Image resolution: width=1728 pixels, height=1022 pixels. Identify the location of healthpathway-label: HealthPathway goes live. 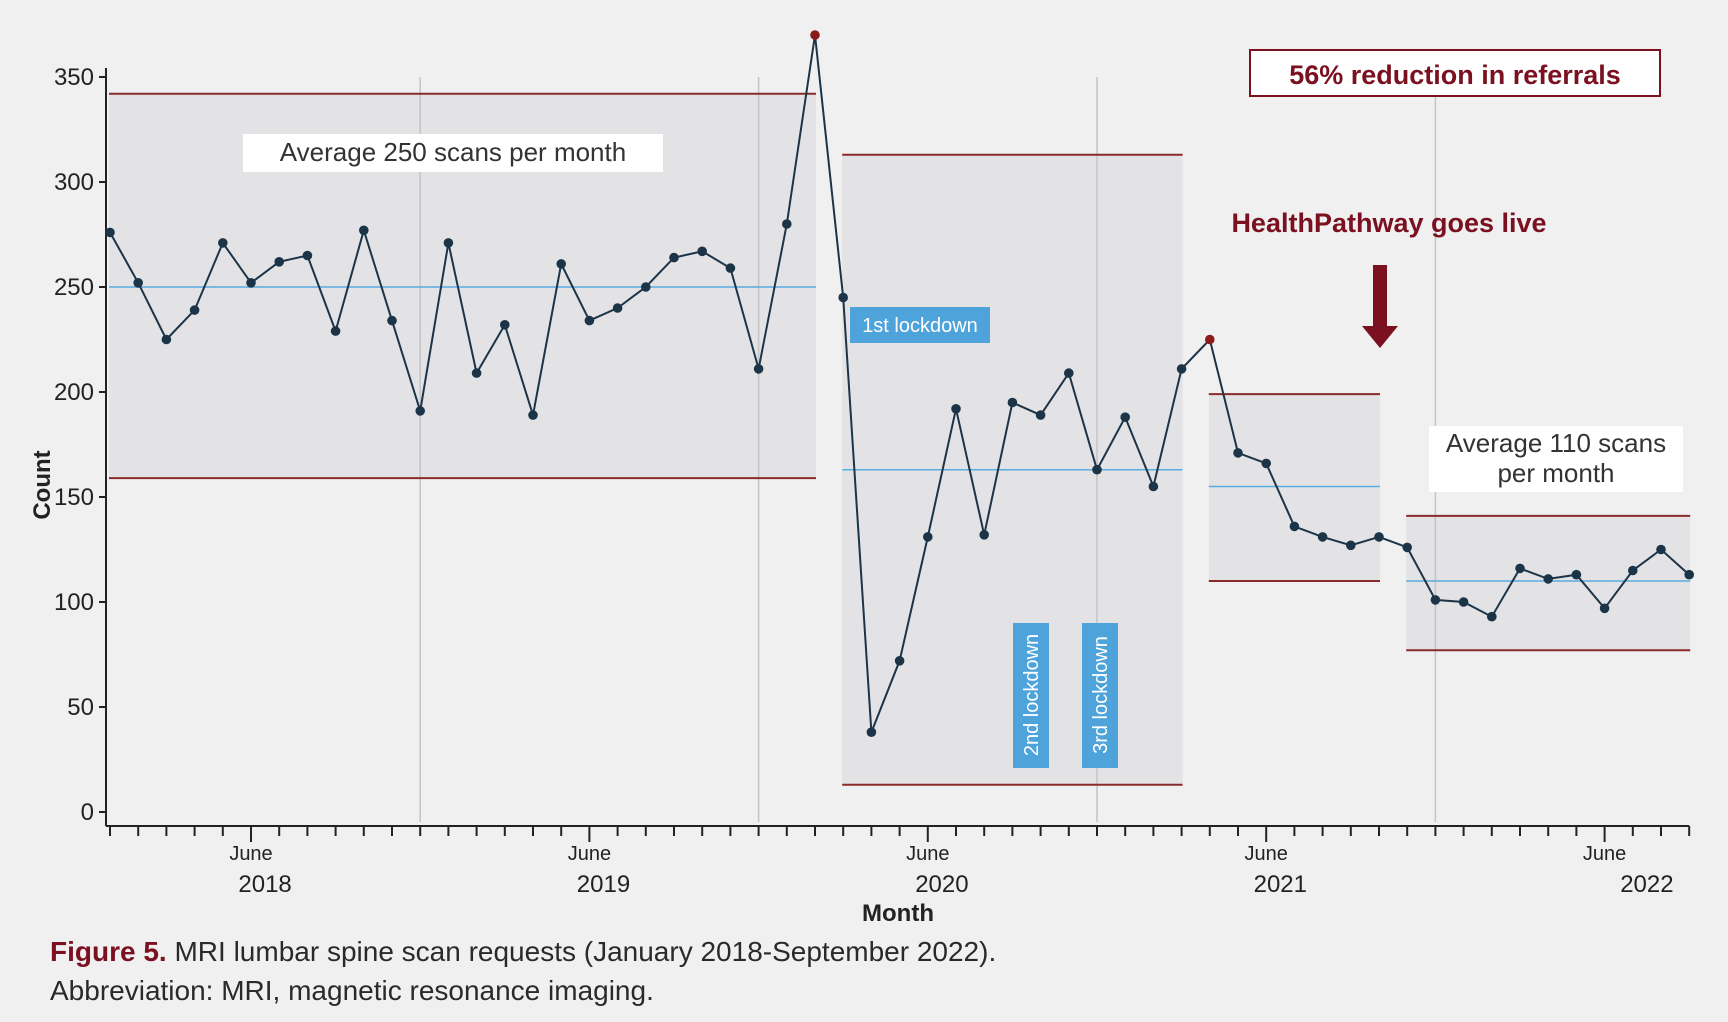
(1388, 223).